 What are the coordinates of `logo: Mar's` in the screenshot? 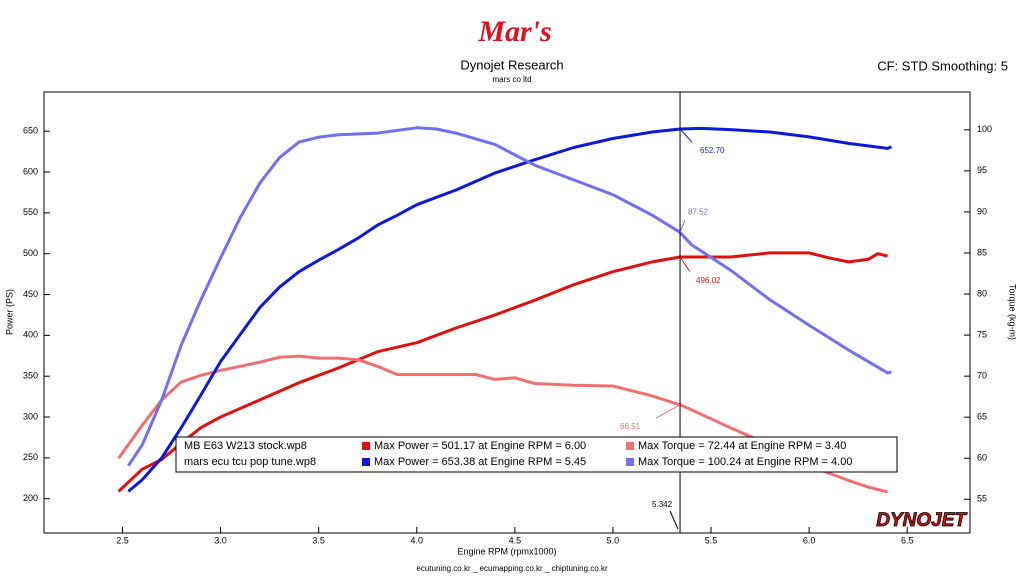 It's located at (514, 31).